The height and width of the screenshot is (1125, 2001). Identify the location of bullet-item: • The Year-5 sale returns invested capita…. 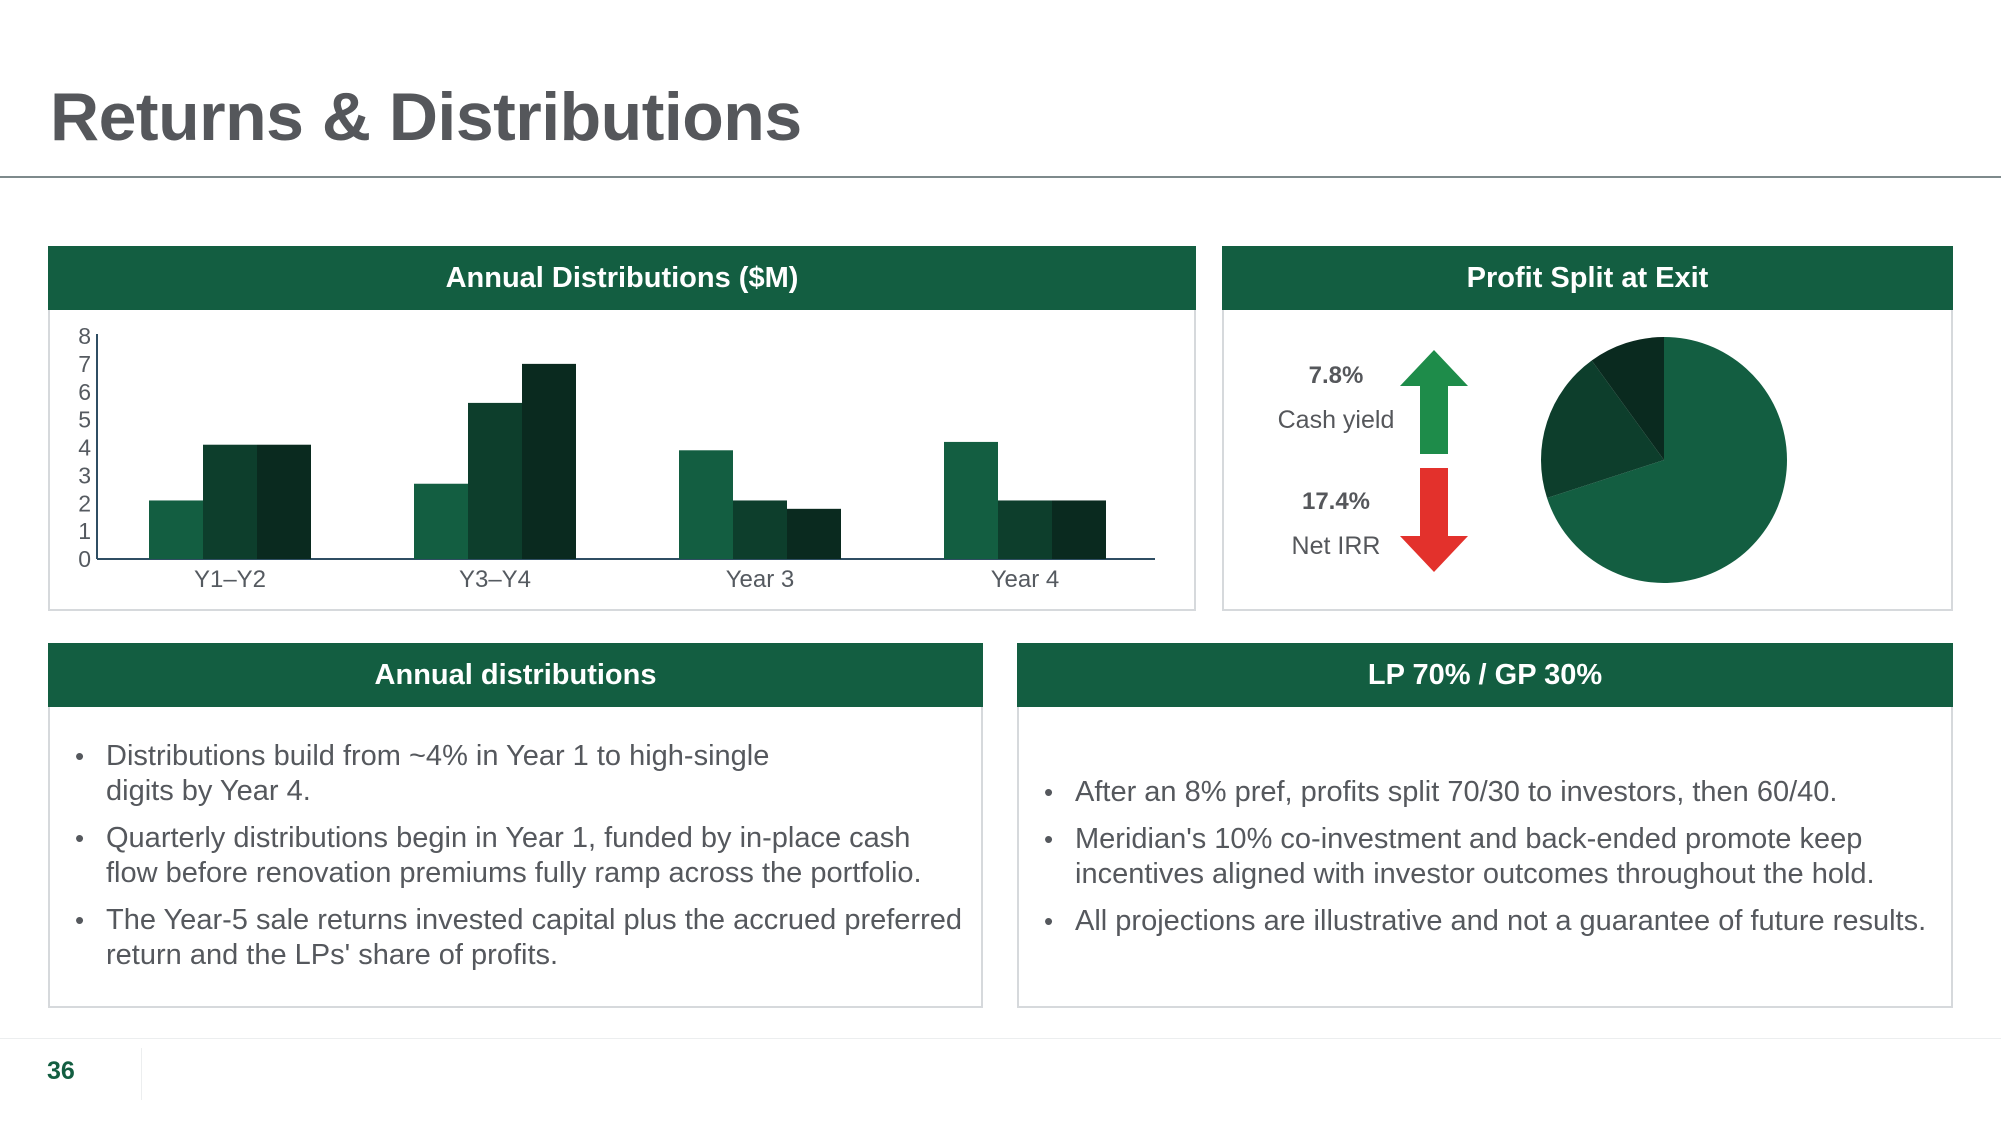
(518, 938).